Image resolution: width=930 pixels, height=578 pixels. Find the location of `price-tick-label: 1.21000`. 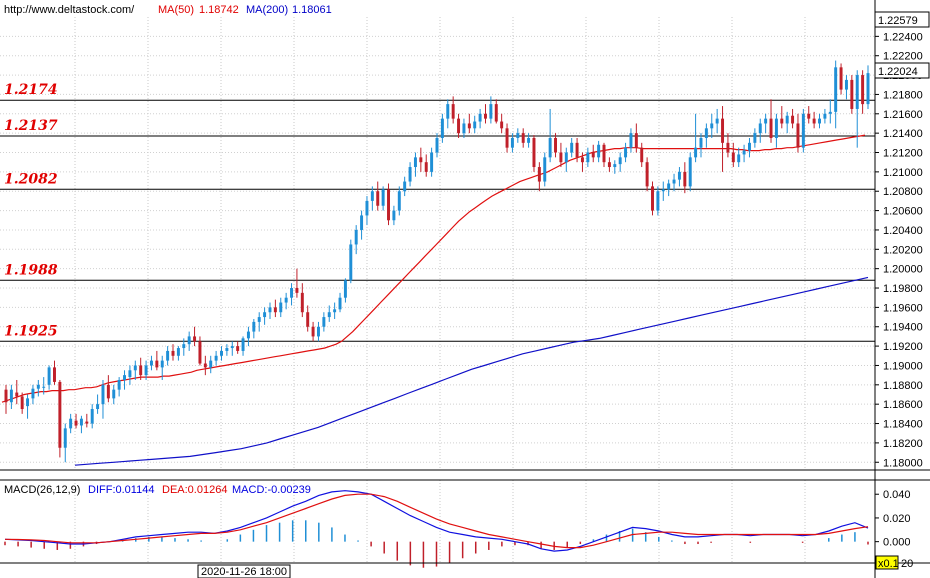

price-tick-label: 1.21000 is located at coordinates (903, 173).